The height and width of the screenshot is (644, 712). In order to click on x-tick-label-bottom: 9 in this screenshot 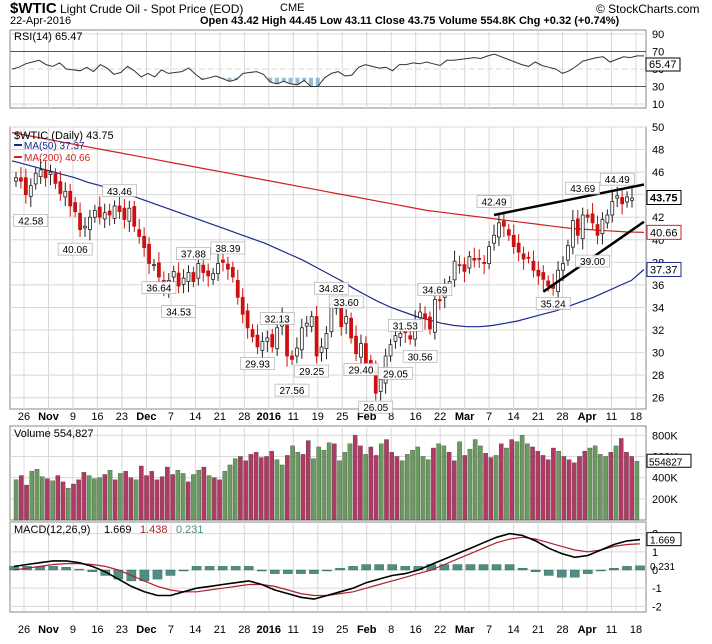, I will do `click(73, 630)`.